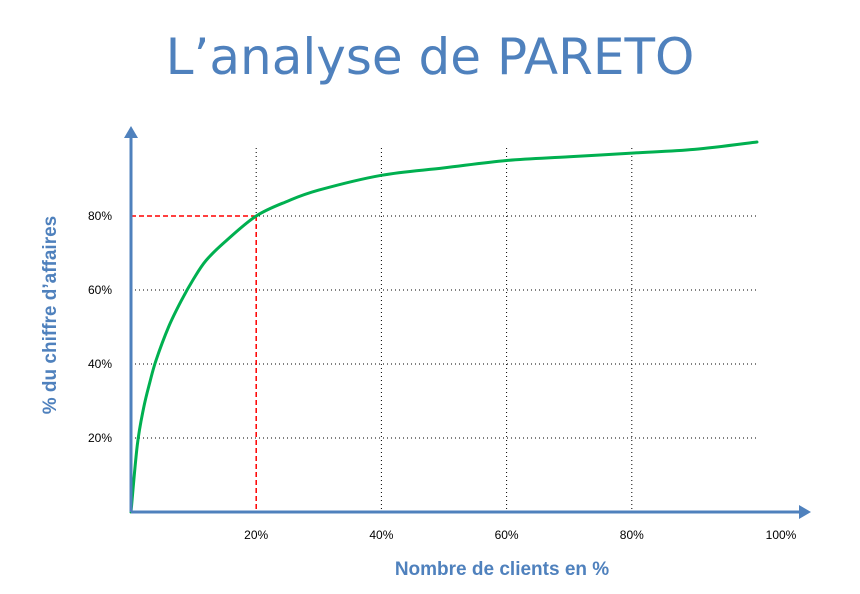  Describe the element at coordinates (100, 364) in the screenshot. I see `y-tick-label-40: 40%` at that location.